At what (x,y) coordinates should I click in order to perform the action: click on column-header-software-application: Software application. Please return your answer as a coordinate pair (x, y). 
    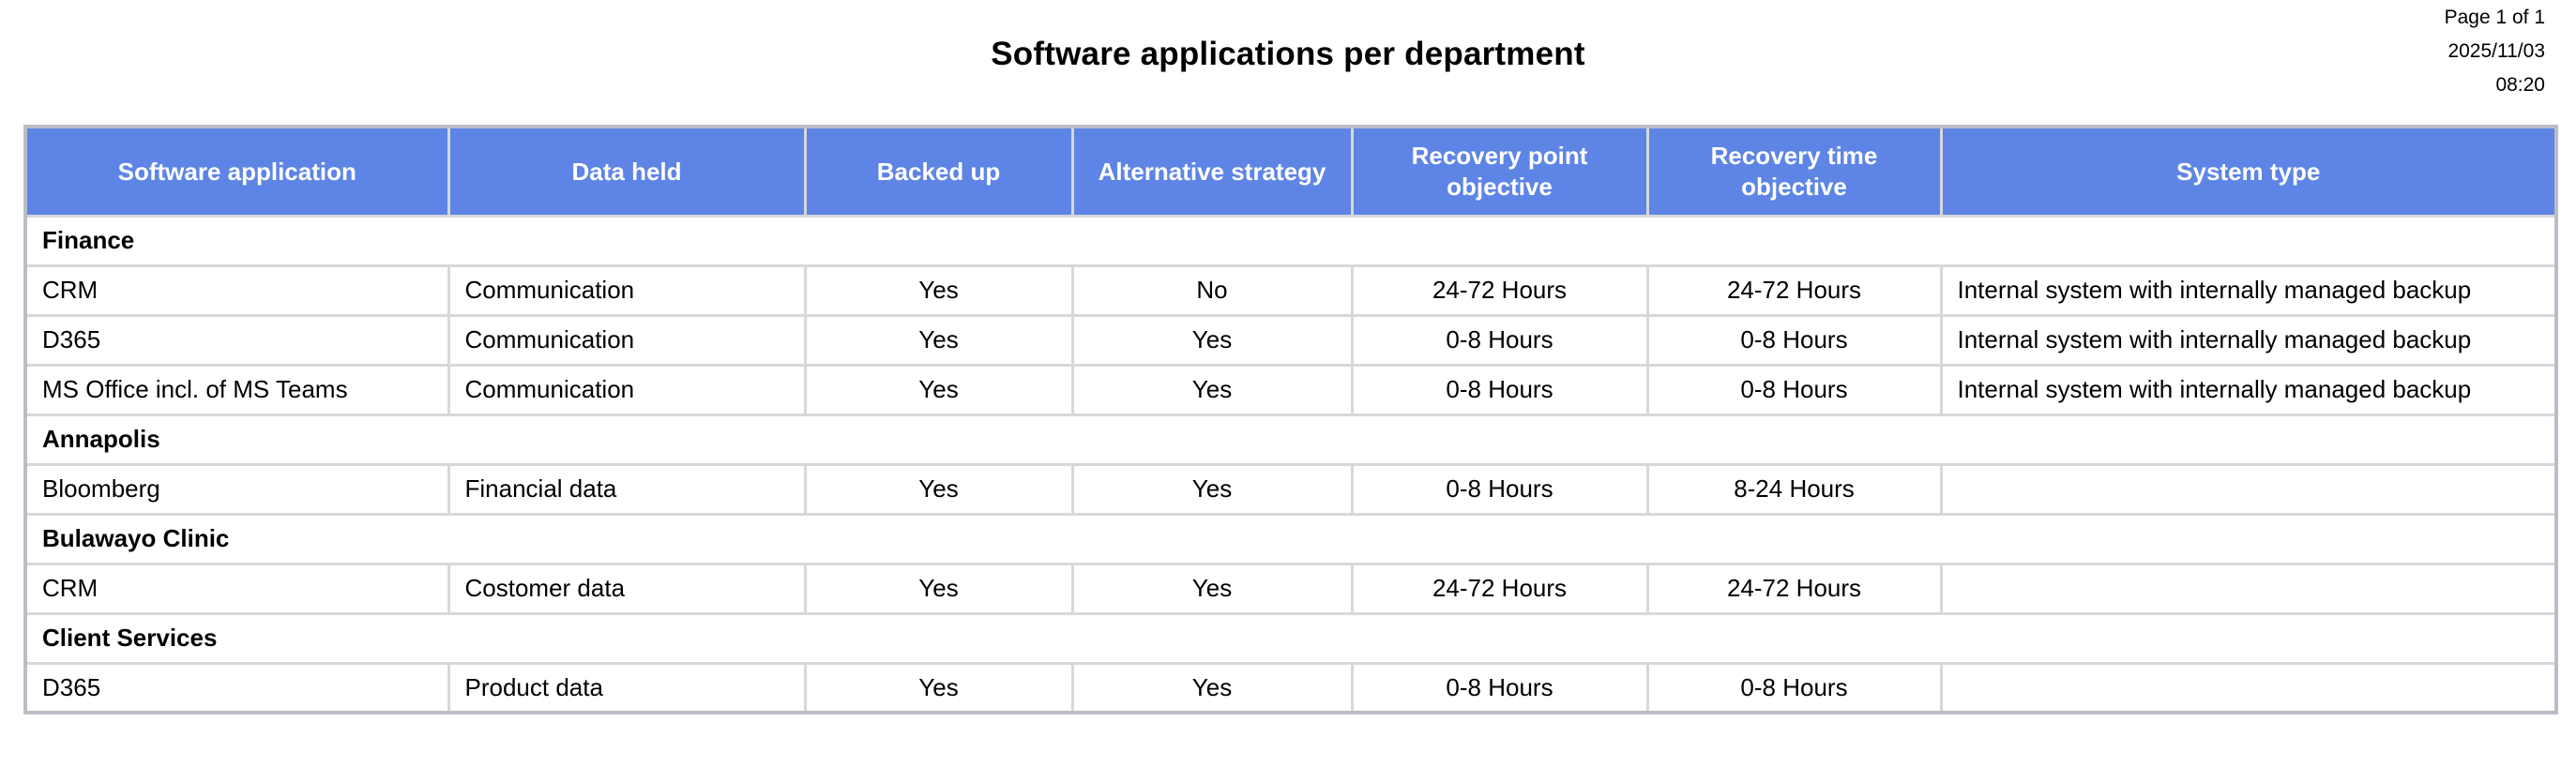
    Looking at the image, I should click on (236, 171).